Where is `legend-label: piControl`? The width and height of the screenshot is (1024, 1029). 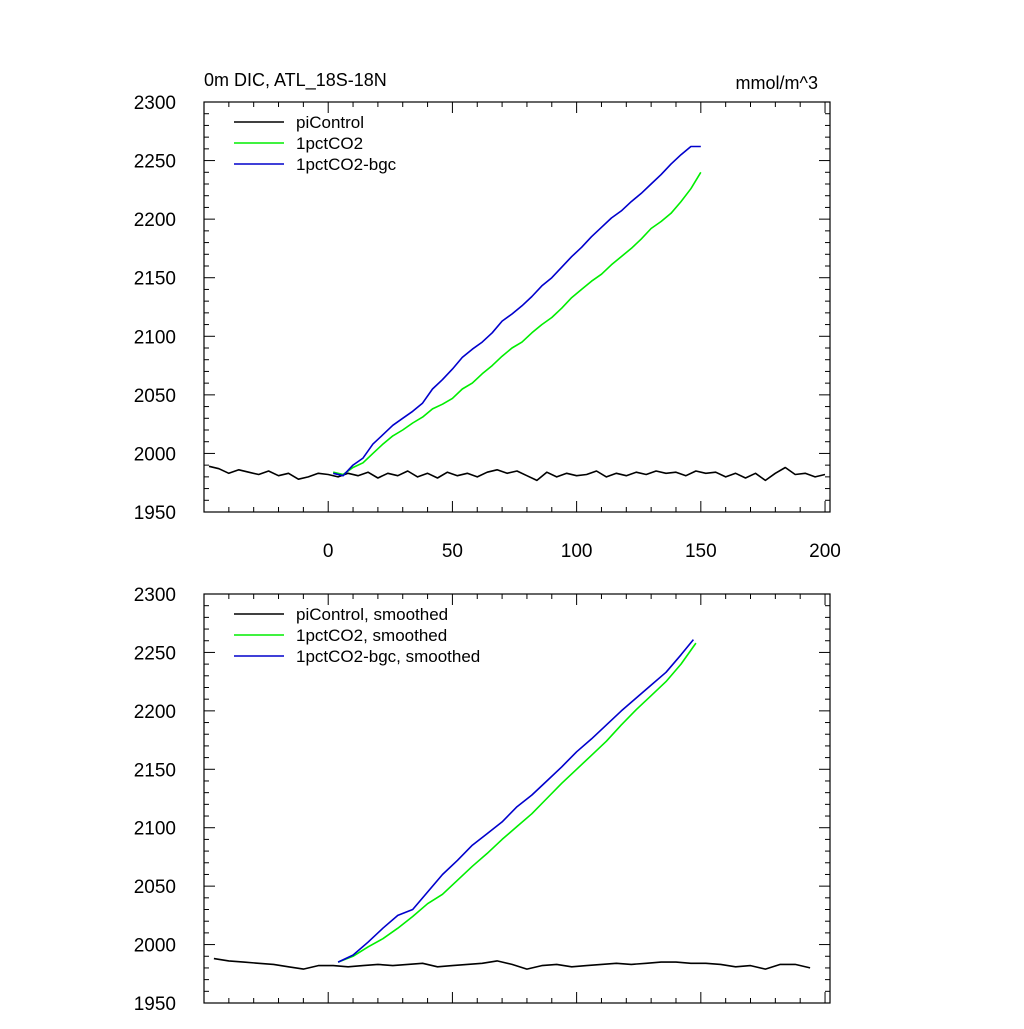 legend-label: piControl is located at coordinates (330, 122).